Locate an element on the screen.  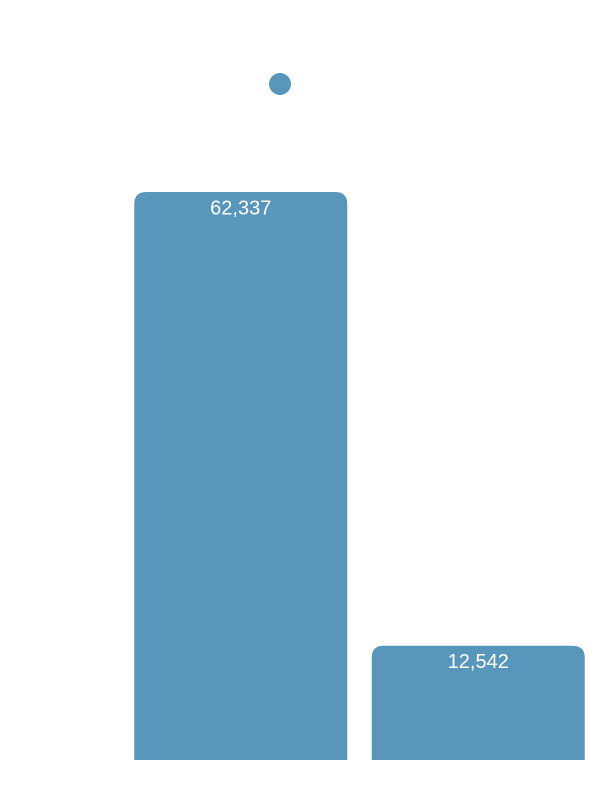
legend-marker is located at coordinates (280, 84).